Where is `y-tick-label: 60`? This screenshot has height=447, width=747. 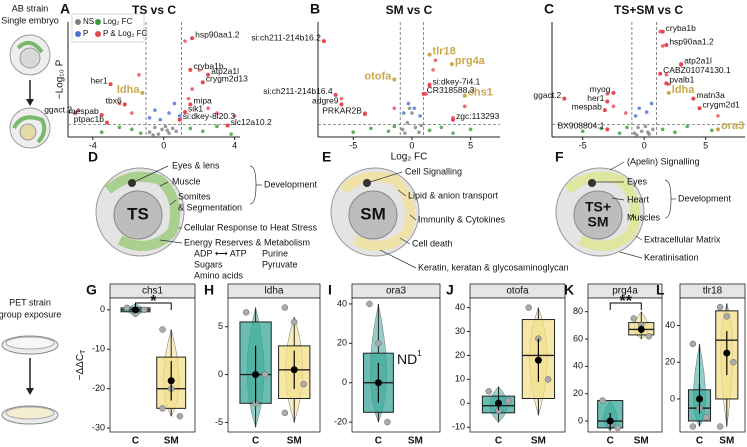 y-tick-label: 60 is located at coordinates (578, 338).